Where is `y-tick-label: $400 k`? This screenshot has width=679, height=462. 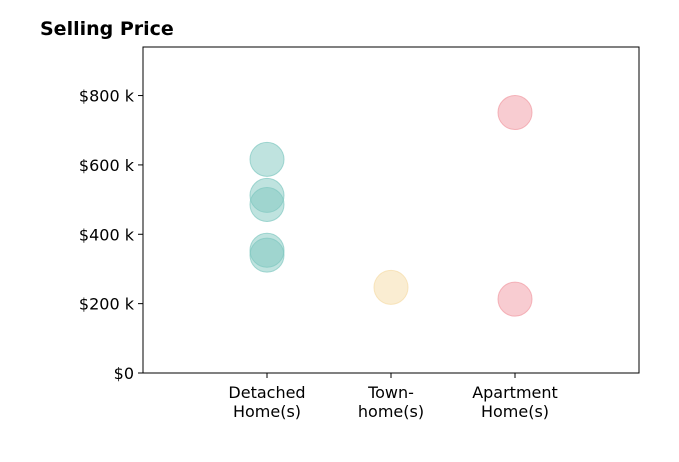
y-tick-label: $400 k is located at coordinates (107, 234).